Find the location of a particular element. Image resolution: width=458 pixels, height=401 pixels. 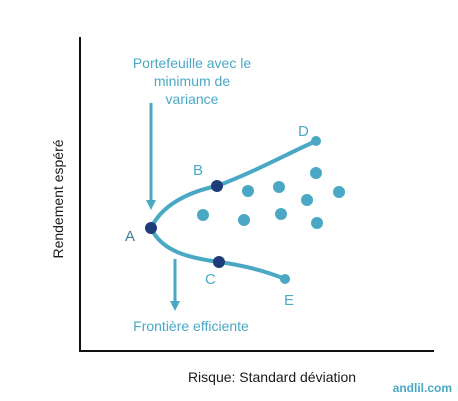

endpoint-e-dot is located at coordinates (285, 279).